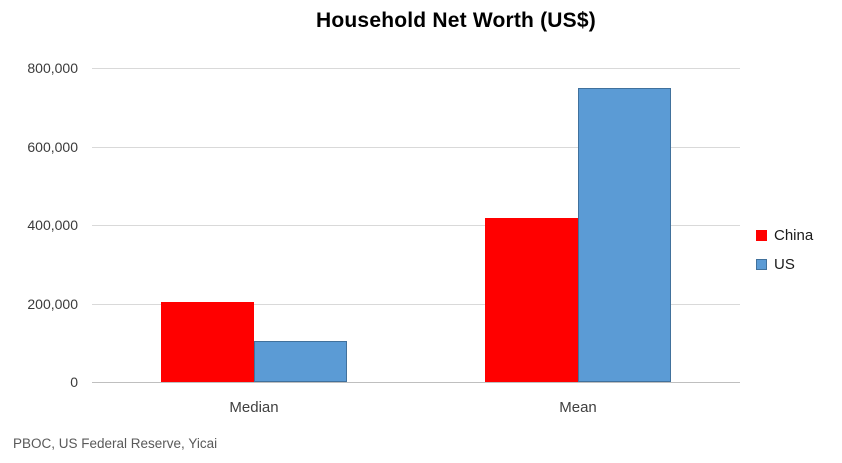 Image resolution: width=842 pixels, height=463 pixels. What do you see at coordinates (578, 407) in the screenshot?
I see `x-axis-category-label: Mean` at bounding box center [578, 407].